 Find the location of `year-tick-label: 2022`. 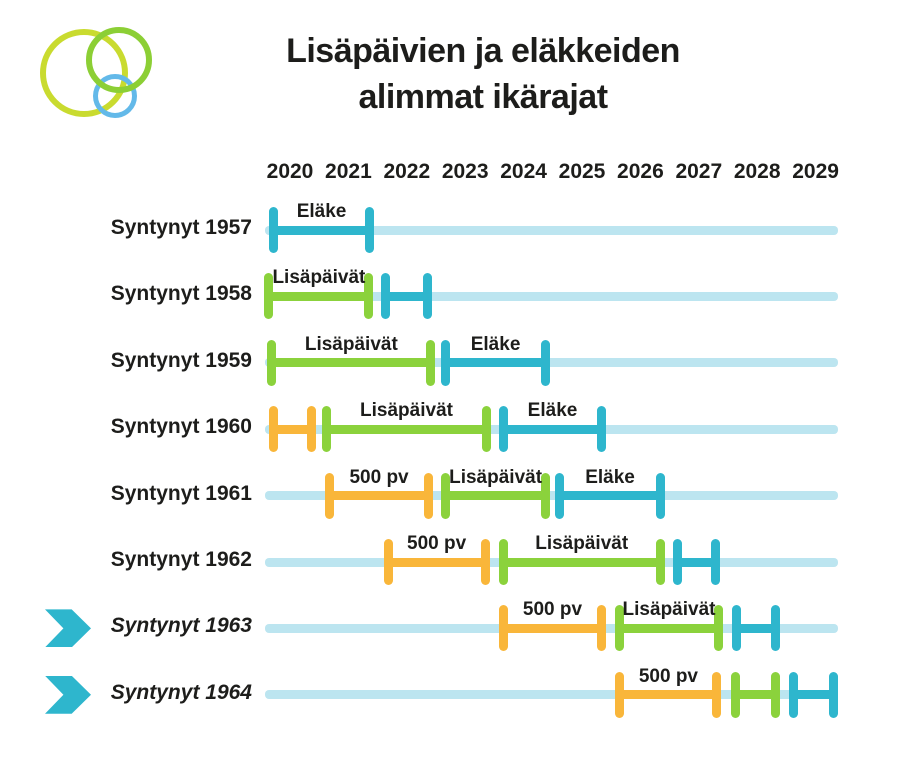

year-tick-label: 2022 is located at coordinates (407, 171).